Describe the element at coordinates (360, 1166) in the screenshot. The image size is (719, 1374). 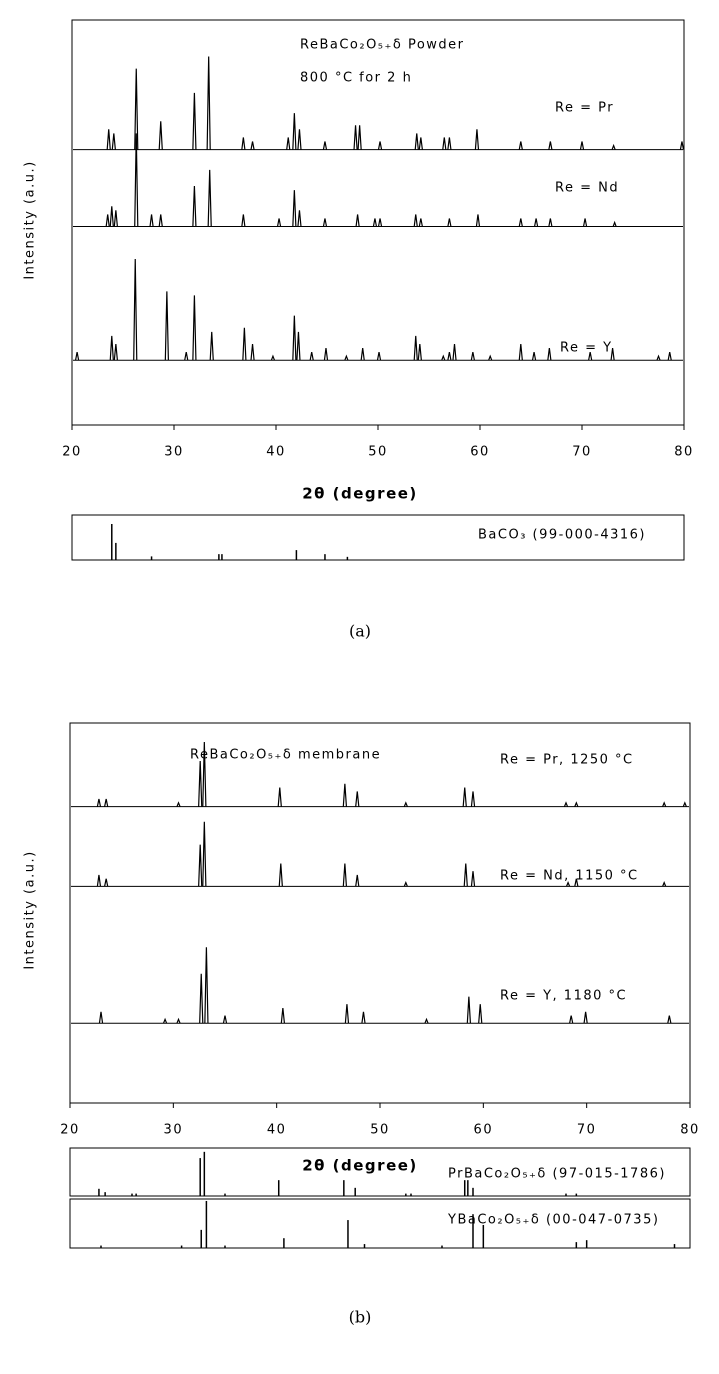
I see `x-axis-title: 2θ (degree)` at that location.